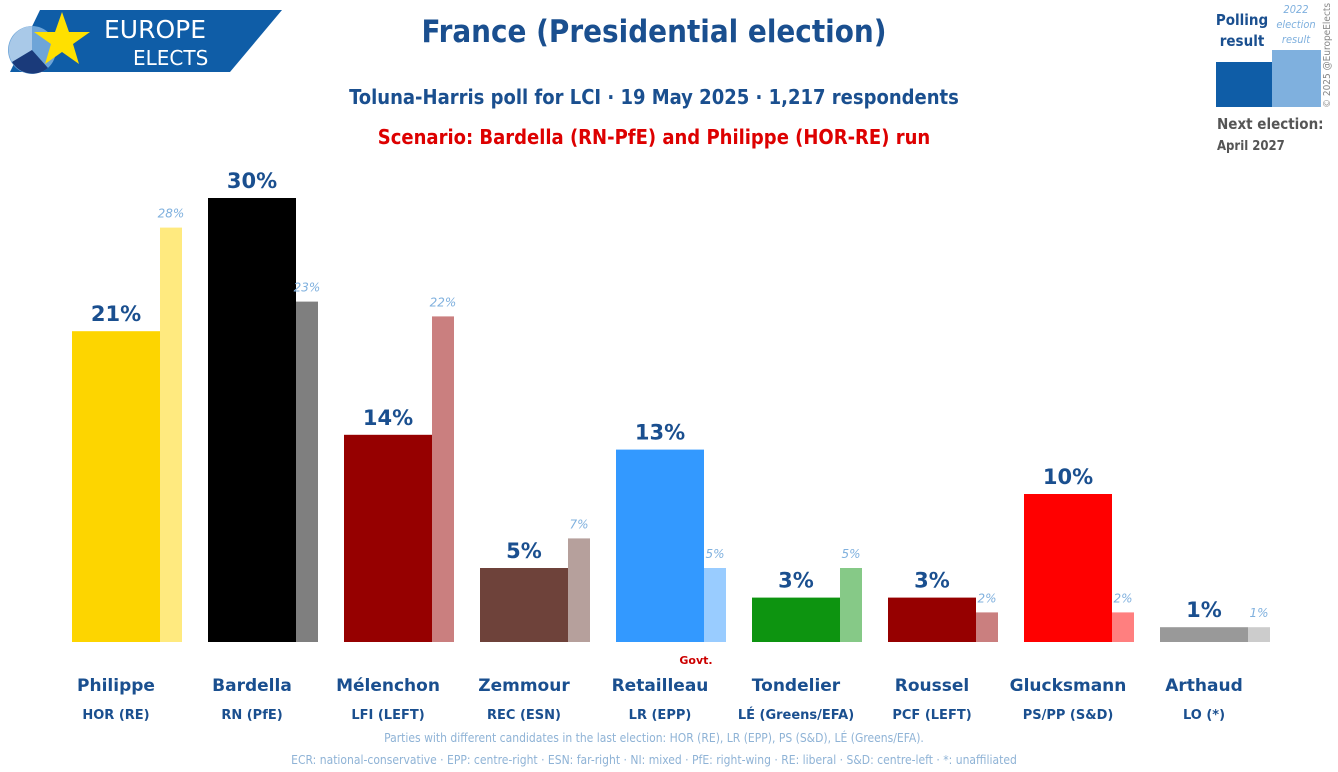  What do you see at coordinates (171, 214) in the screenshot?
I see `prev-value-label-0: 28%` at bounding box center [171, 214].